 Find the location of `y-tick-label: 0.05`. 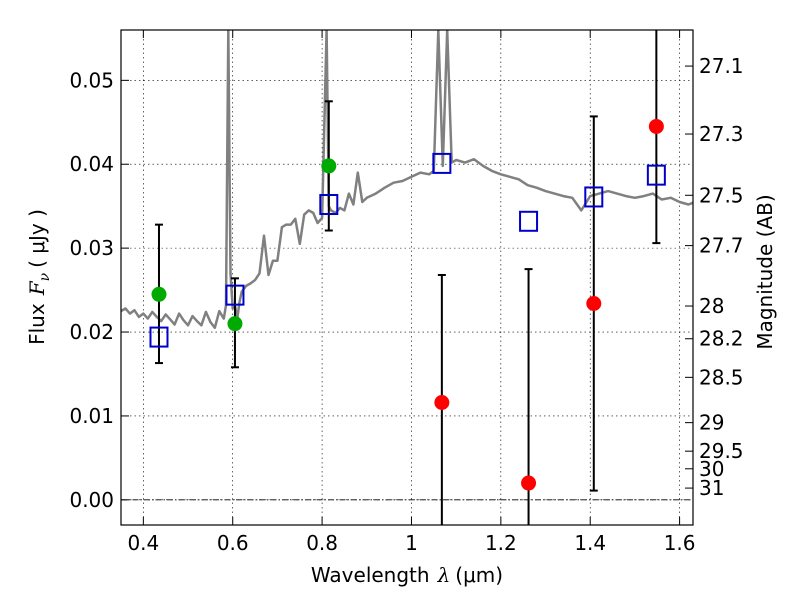

y-tick-label: 0.05 is located at coordinates (91, 80).